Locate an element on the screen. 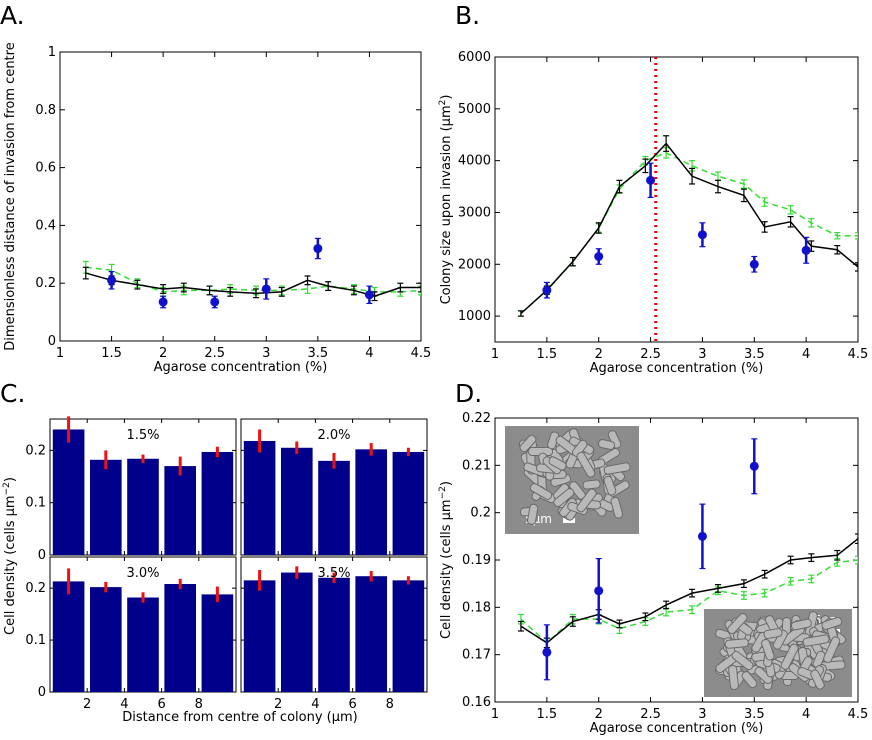 The width and height of the screenshot is (872, 740). series-line is located at coordinates (689, 233).